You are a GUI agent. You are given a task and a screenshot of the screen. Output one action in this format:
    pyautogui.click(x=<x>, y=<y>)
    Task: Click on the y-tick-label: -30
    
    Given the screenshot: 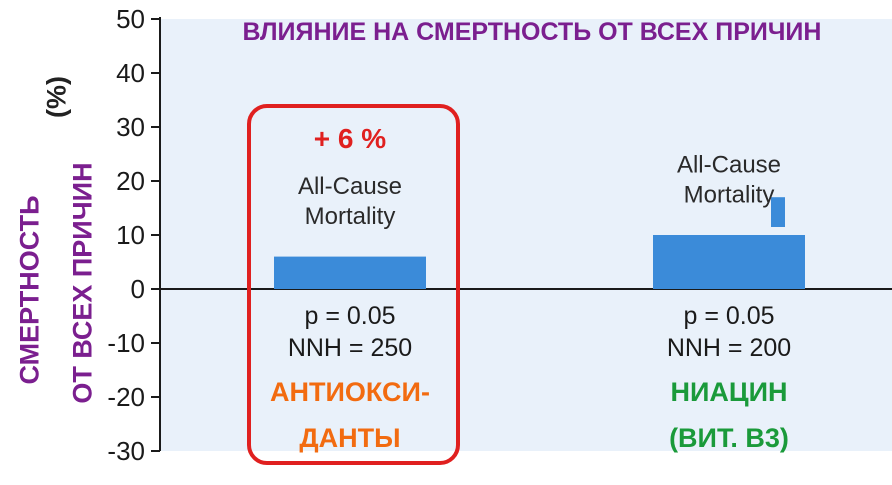 What is the action you would take?
    pyautogui.click(x=126, y=451)
    